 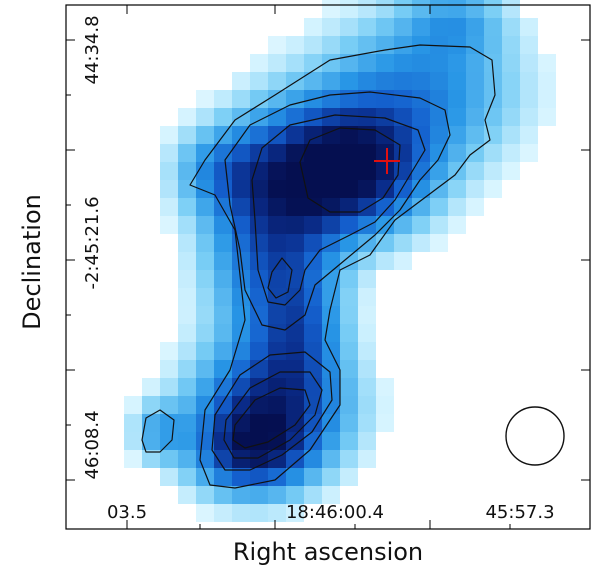 What do you see at coordinates (328, 552) in the screenshot?
I see `x-axis-title: Right ascension` at bounding box center [328, 552].